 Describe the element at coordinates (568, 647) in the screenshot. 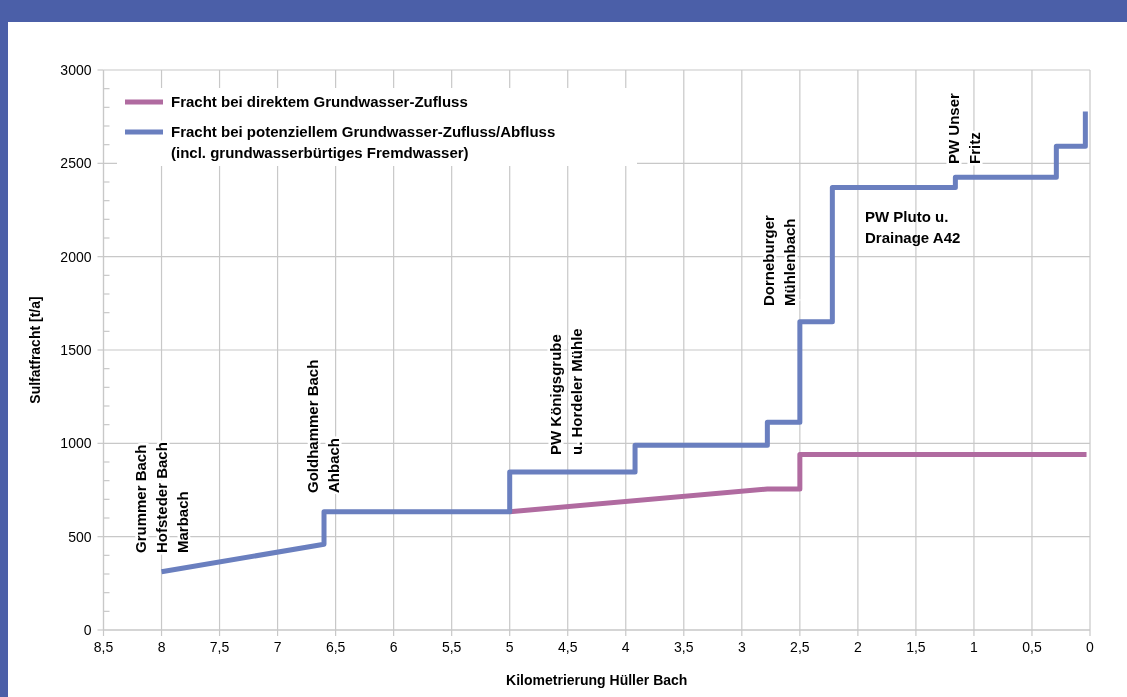

I see `x-tick-label: 4,5` at that location.